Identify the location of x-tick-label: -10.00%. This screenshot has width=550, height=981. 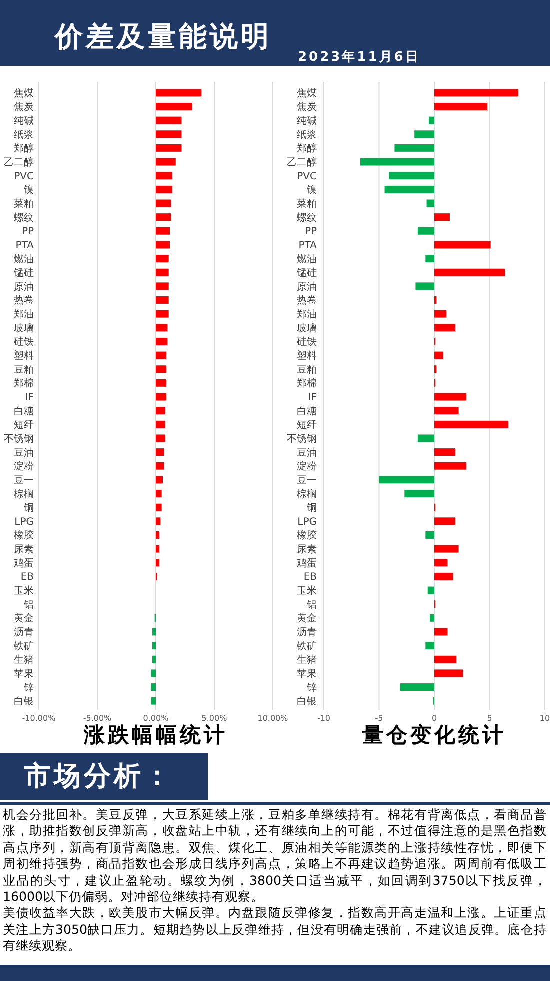
(39, 718).